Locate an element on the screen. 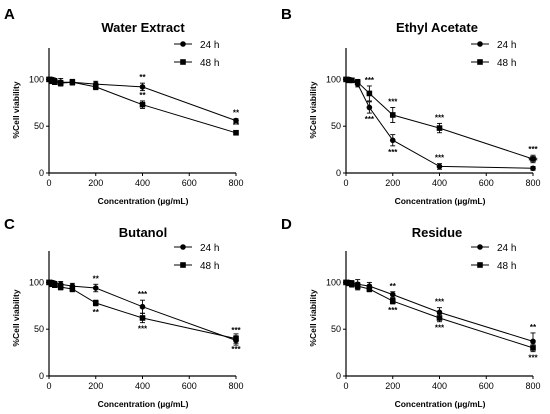 This screenshot has width=550, height=414. legend-label: 24 h is located at coordinates (506, 45).